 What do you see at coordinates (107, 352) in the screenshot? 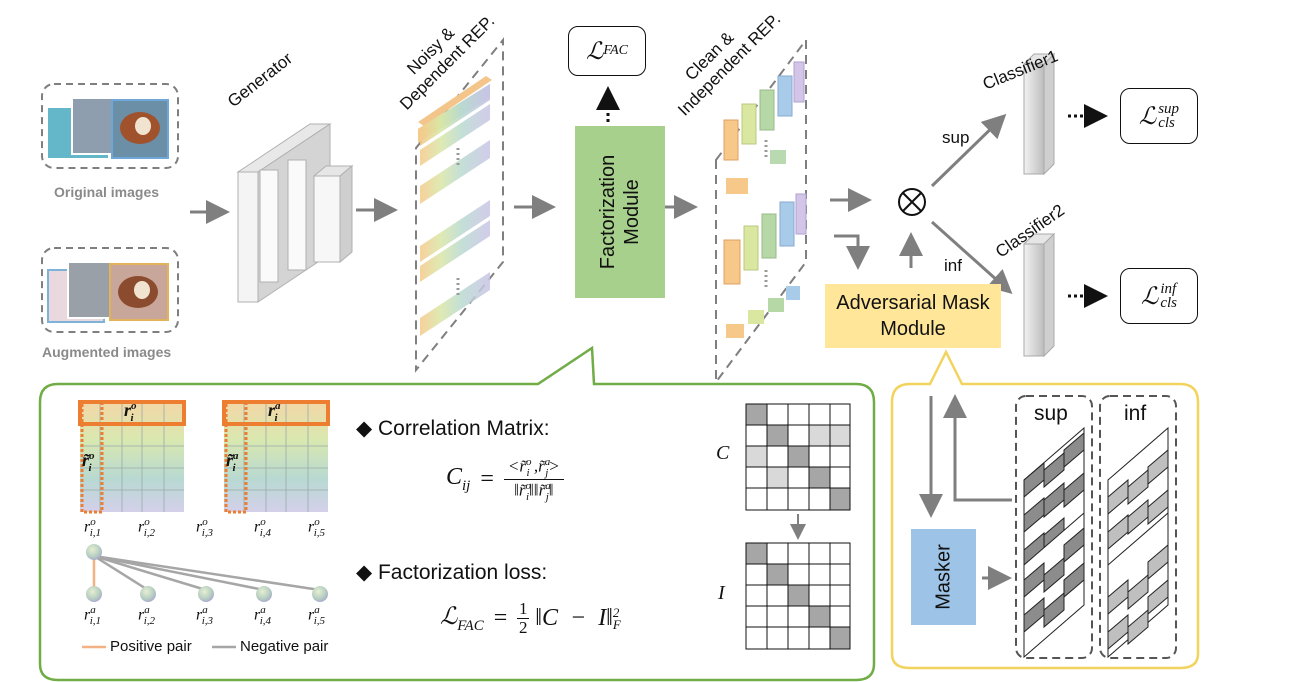
I see `augmented-images-caption: Augmented images` at bounding box center [107, 352].